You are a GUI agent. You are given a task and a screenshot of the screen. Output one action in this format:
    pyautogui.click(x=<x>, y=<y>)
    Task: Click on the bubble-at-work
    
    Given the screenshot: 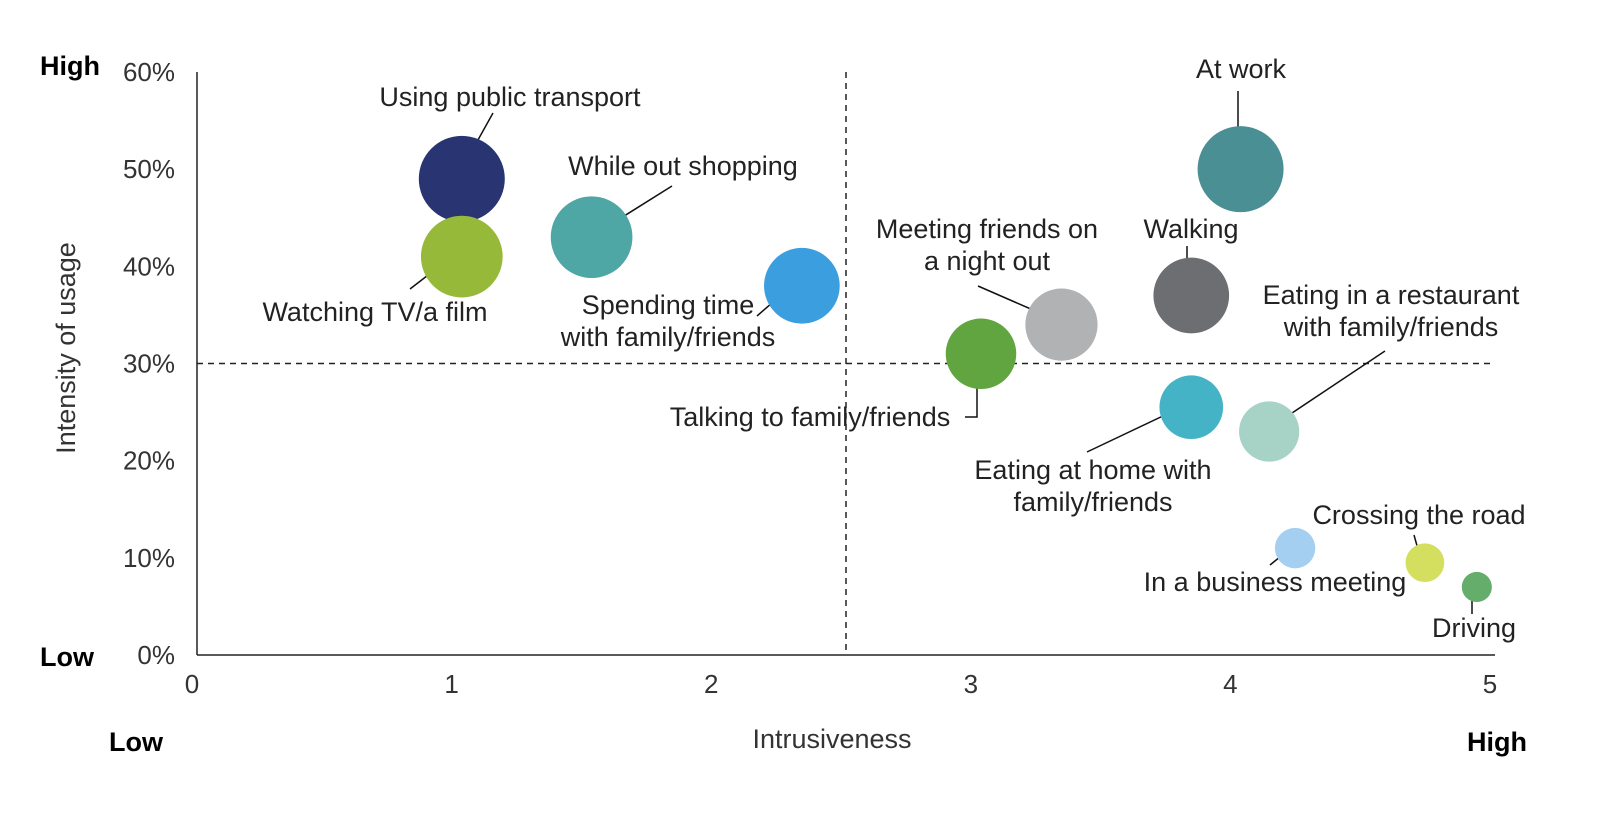 What is the action you would take?
    pyautogui.click(x=1240, y=169)
    